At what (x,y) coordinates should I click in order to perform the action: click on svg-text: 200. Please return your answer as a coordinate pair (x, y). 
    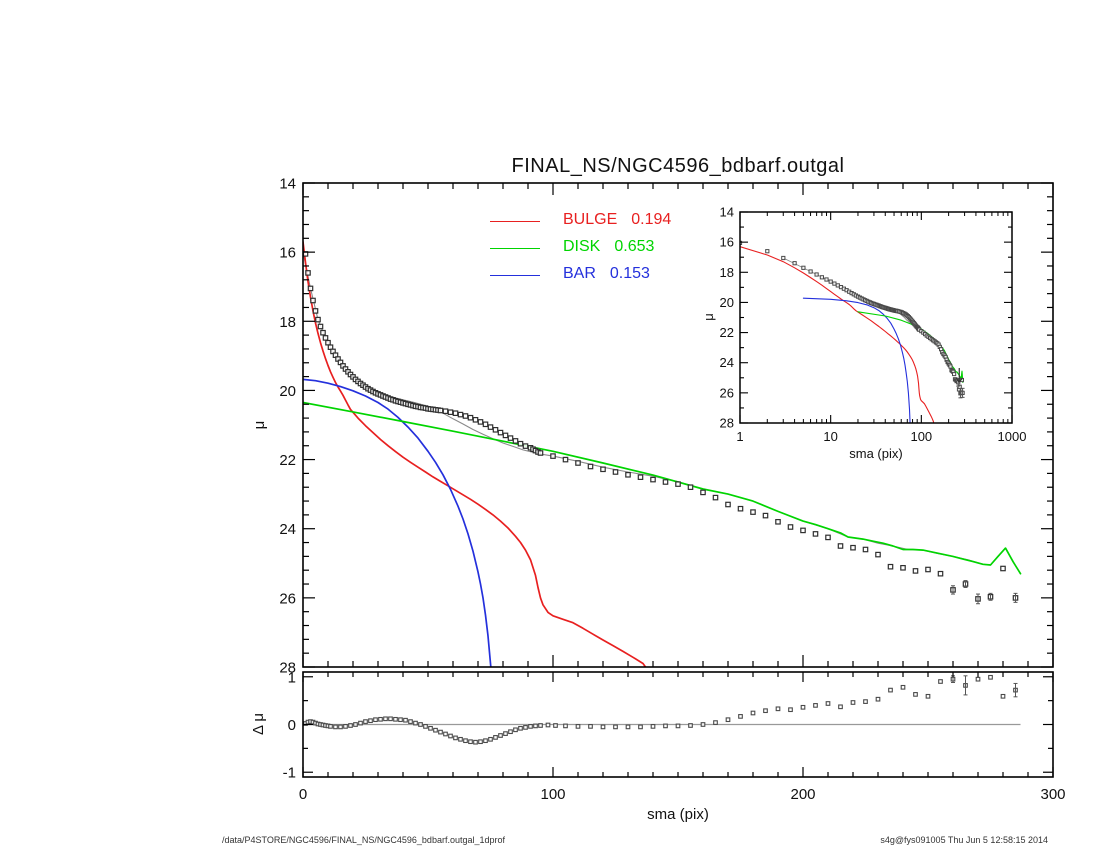
    Looking at the image, I should click on (802, 794).